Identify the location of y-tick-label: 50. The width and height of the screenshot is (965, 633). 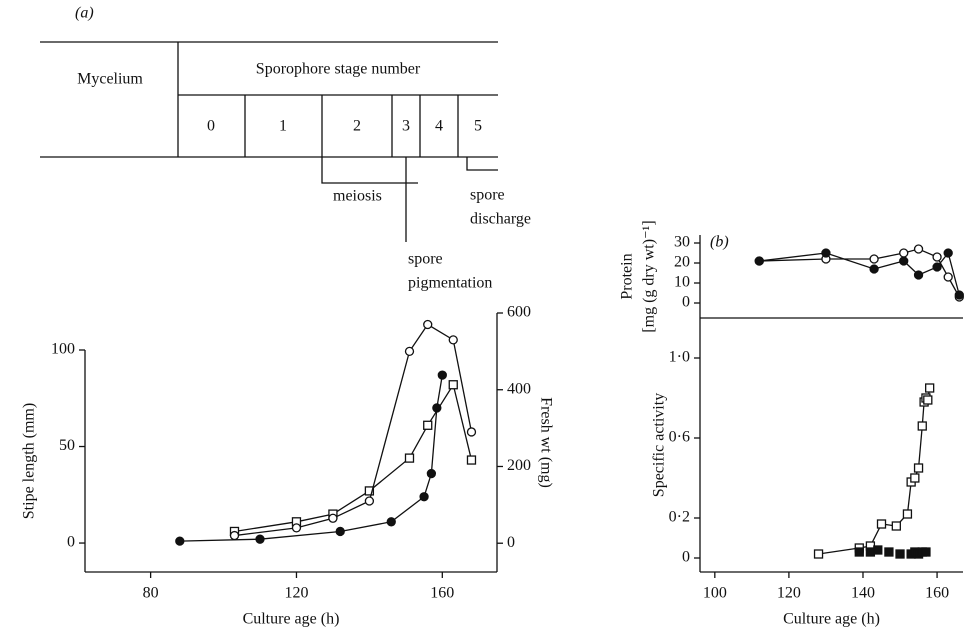
(67, 445).